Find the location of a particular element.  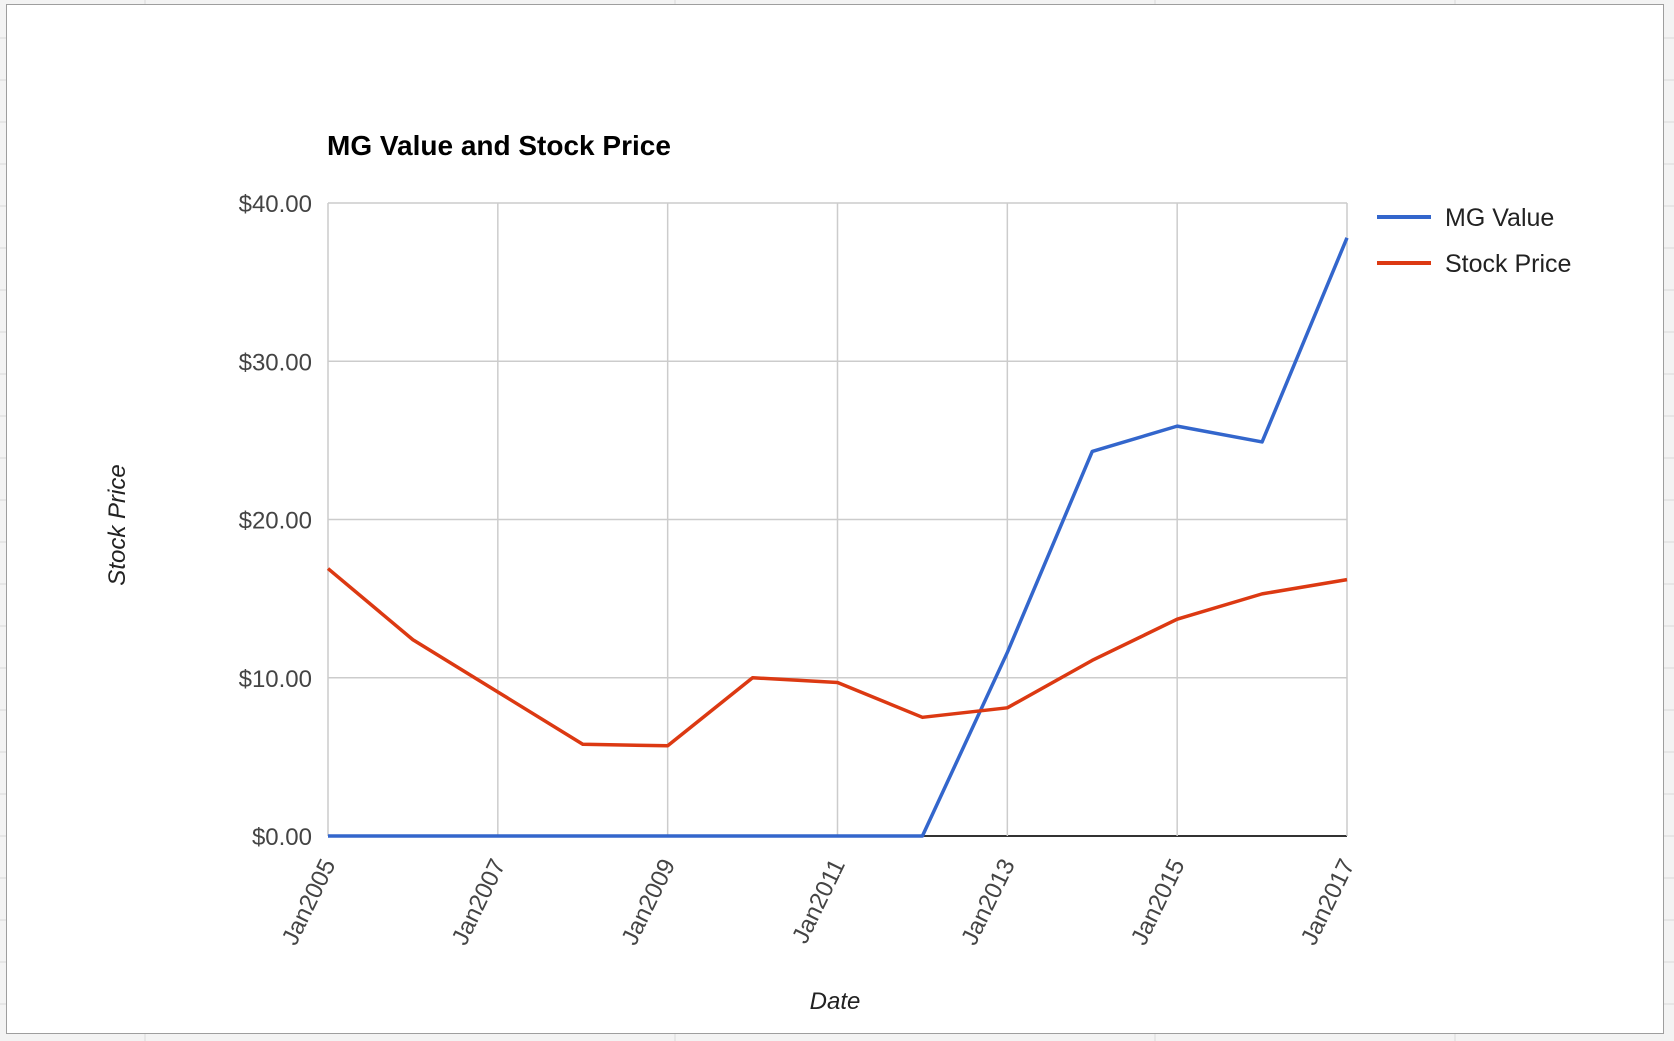

x-tick-label: Jan2005 is located at coordinates (309, 902).